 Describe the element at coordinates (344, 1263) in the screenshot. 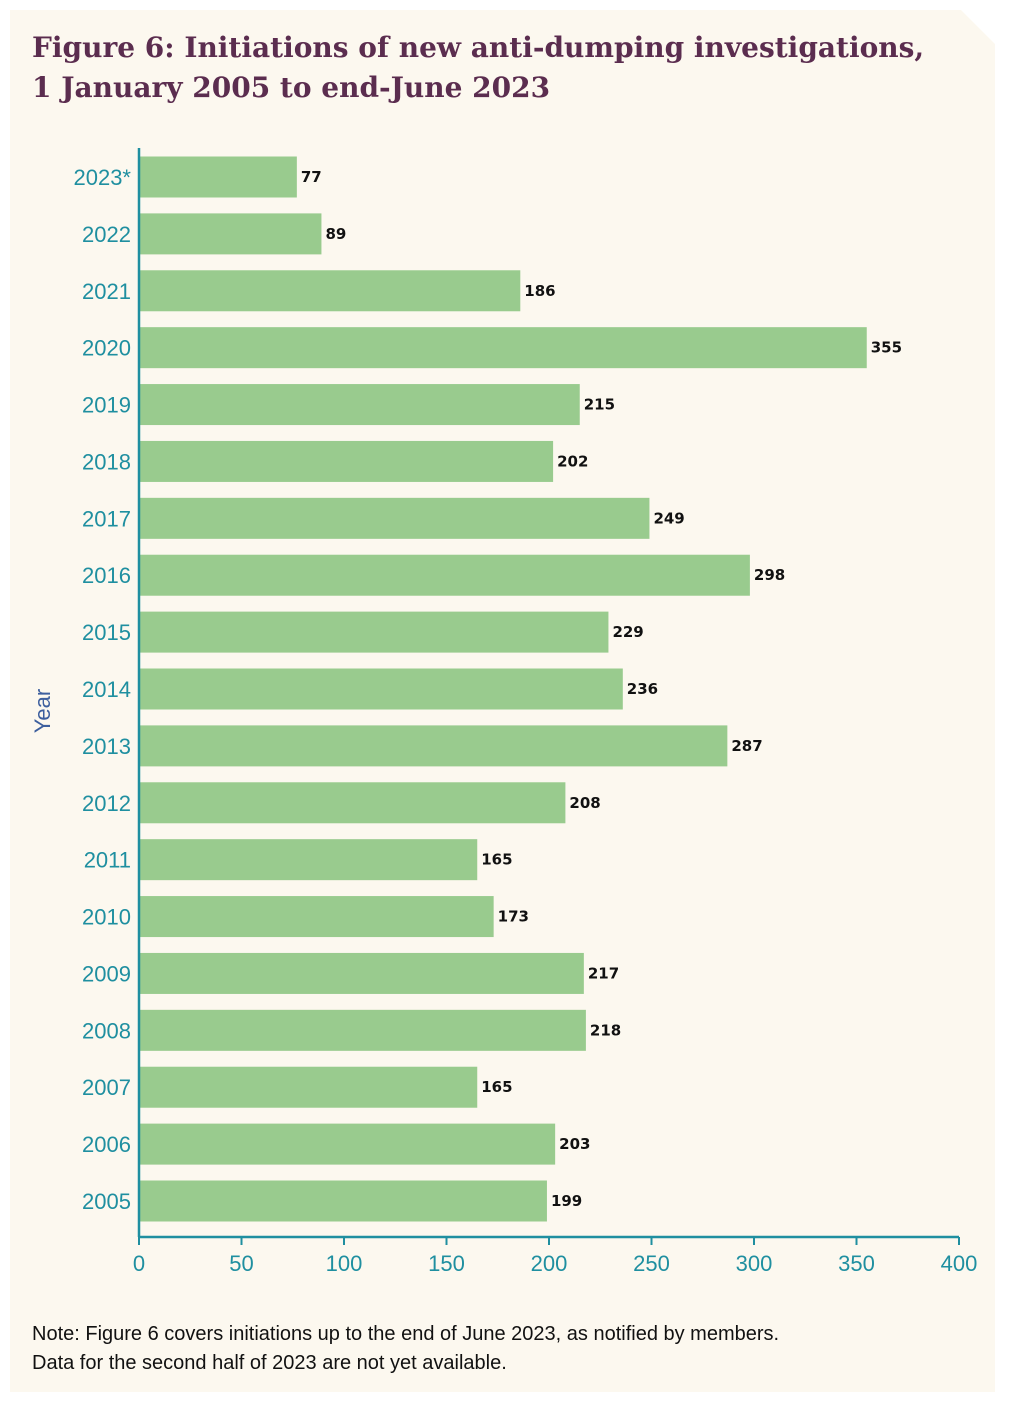

I see `x-tick-label-100: 100` at that location.